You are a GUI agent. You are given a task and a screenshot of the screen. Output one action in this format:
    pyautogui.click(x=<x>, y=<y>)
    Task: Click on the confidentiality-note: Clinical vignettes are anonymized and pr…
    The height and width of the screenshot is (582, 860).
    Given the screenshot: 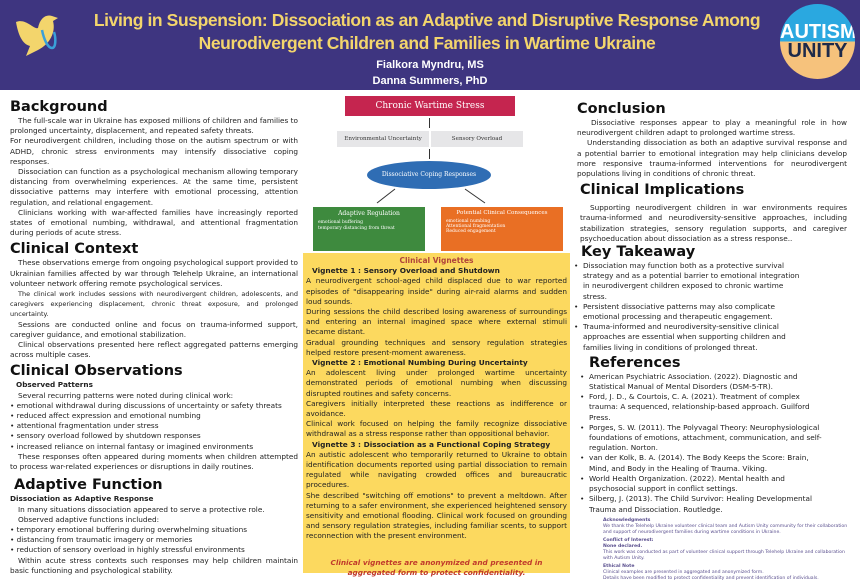 What is the action you would take?
    pyautogui.click(x=436, y=567)
    